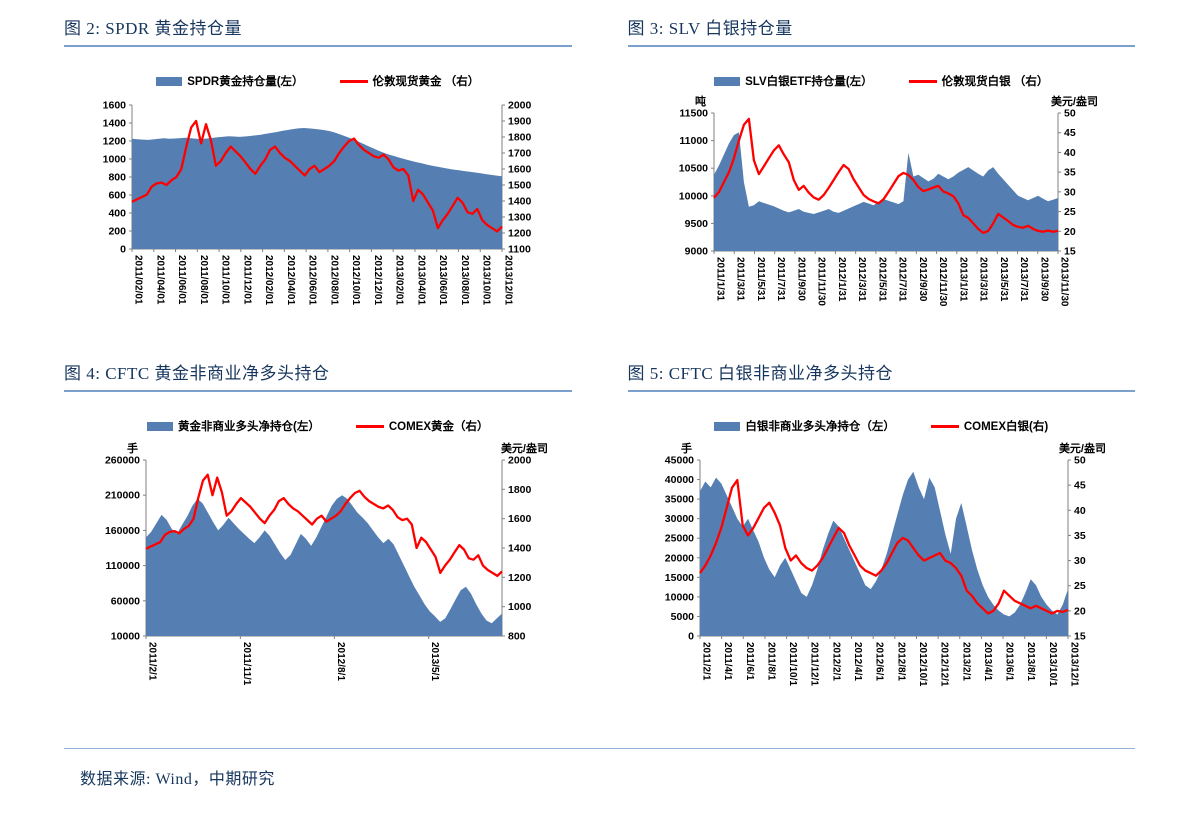  Describe the element at coordinates (809, 82) in the screenshot. I see `legend-label: SLV白银ETF持仓量(左）` at that location.